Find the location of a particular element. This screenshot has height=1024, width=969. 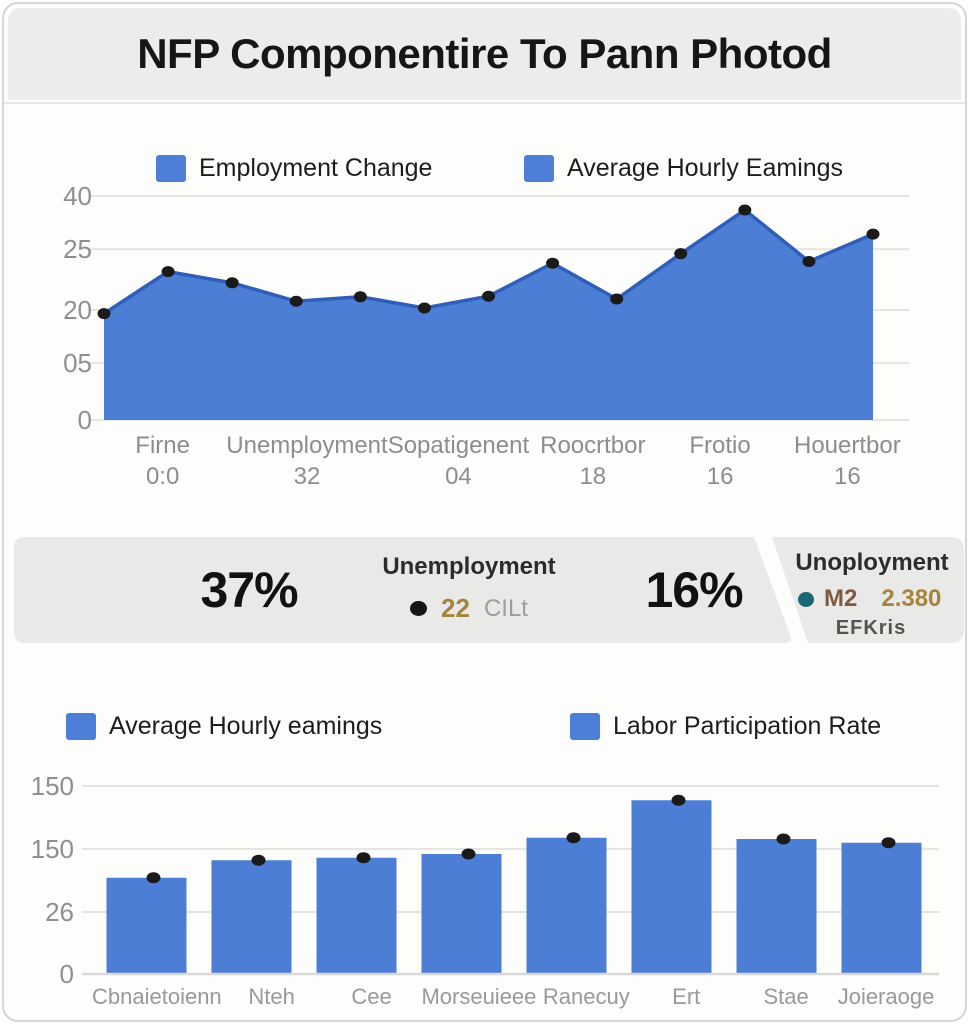

y-tick-label: 20 is located at coordinates (77, 310).